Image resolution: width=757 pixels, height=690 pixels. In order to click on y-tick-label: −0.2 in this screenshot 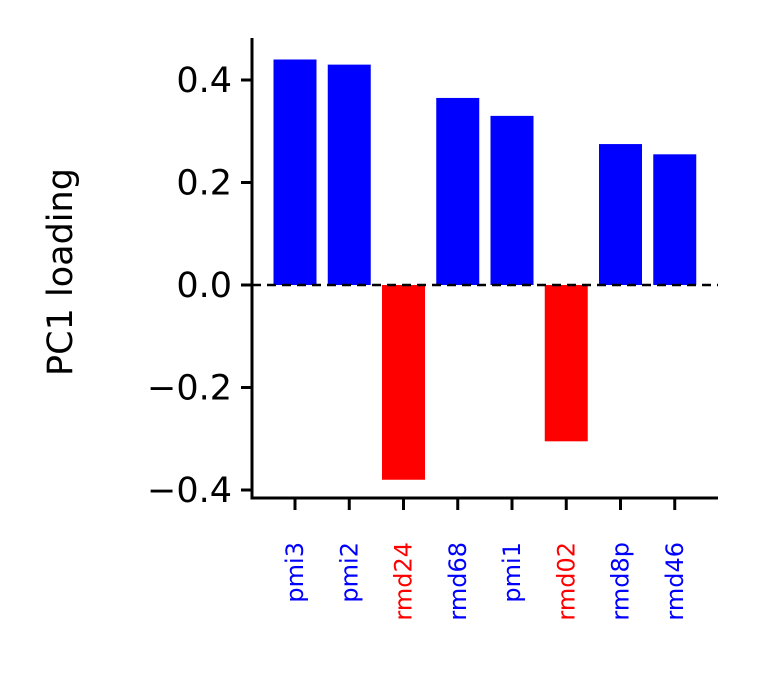, I will do `click(189, 389)`.